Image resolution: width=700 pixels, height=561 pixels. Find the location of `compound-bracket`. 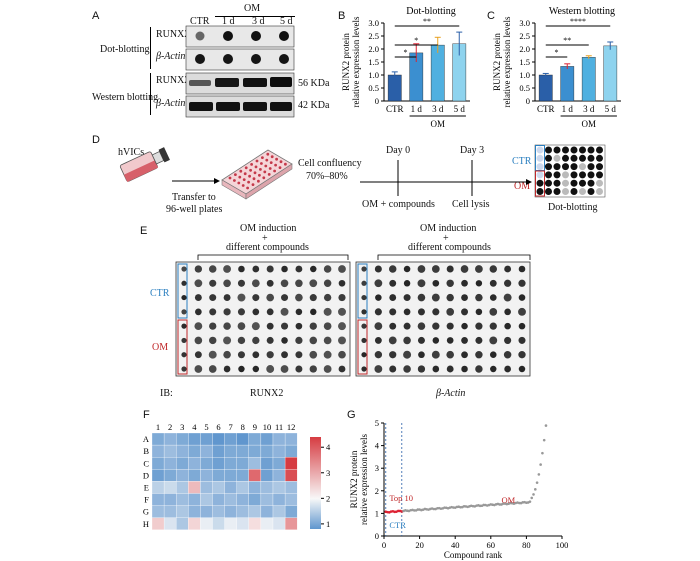

compound-bracket is located at coordinates (454, 257).